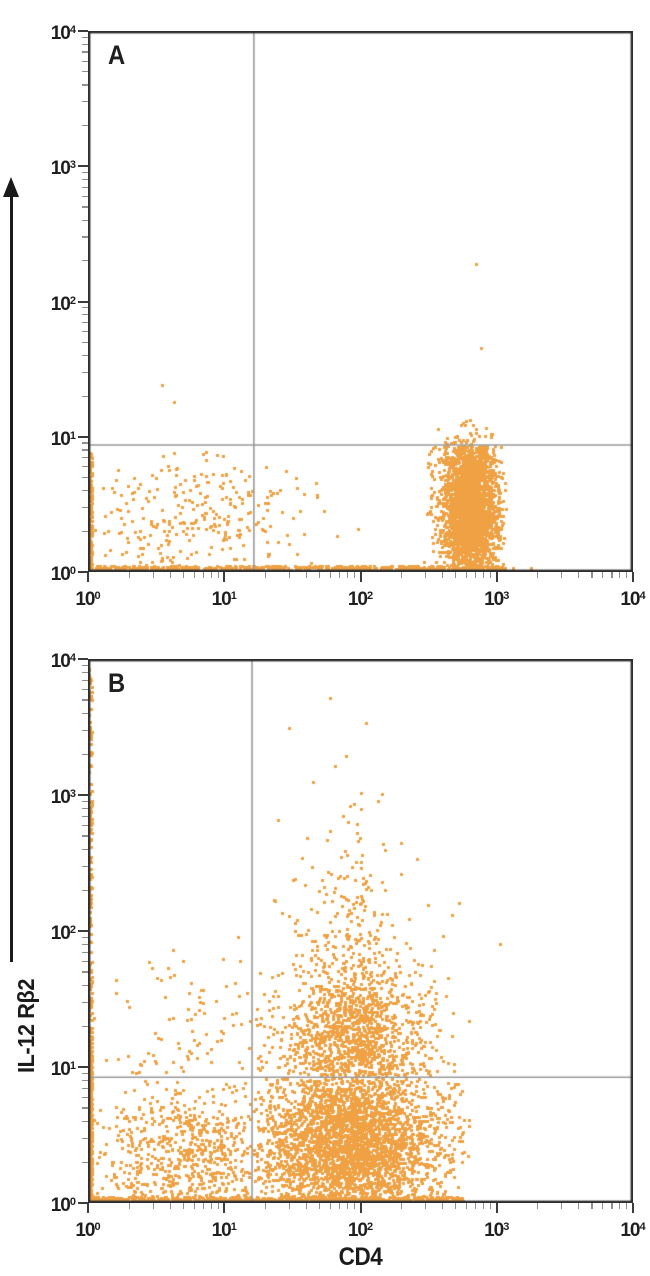 This screenshot has height=1276, width=650. I want to click on x-tick-label: 100, so click(88, 1229).